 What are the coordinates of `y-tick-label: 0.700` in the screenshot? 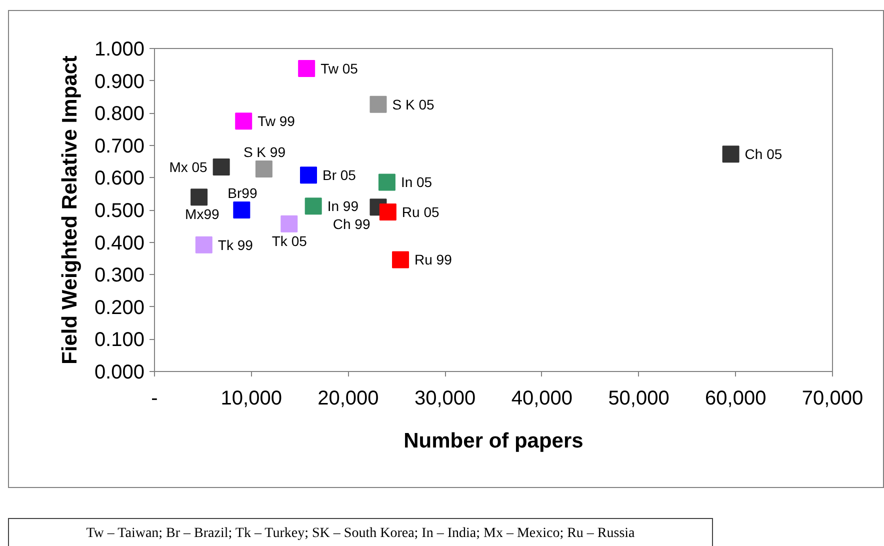 It's located at (119, 146).